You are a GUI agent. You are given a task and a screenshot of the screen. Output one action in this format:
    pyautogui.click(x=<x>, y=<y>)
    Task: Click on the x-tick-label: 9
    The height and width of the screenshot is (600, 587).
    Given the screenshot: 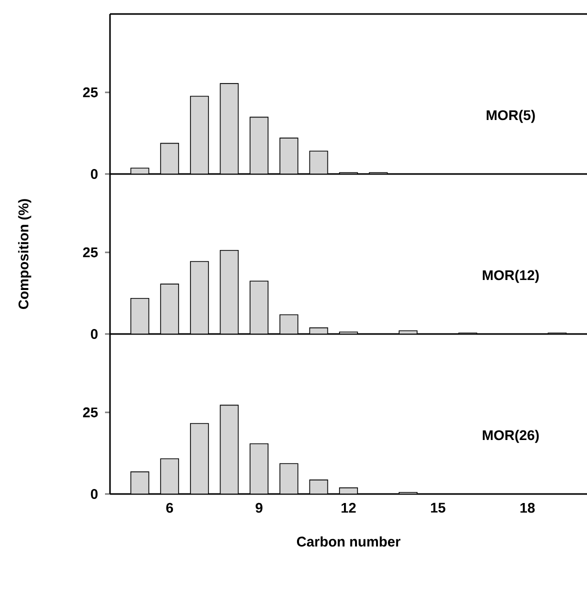 What is the action you would take?
    pyautogui.click(x=259, y=507)
    